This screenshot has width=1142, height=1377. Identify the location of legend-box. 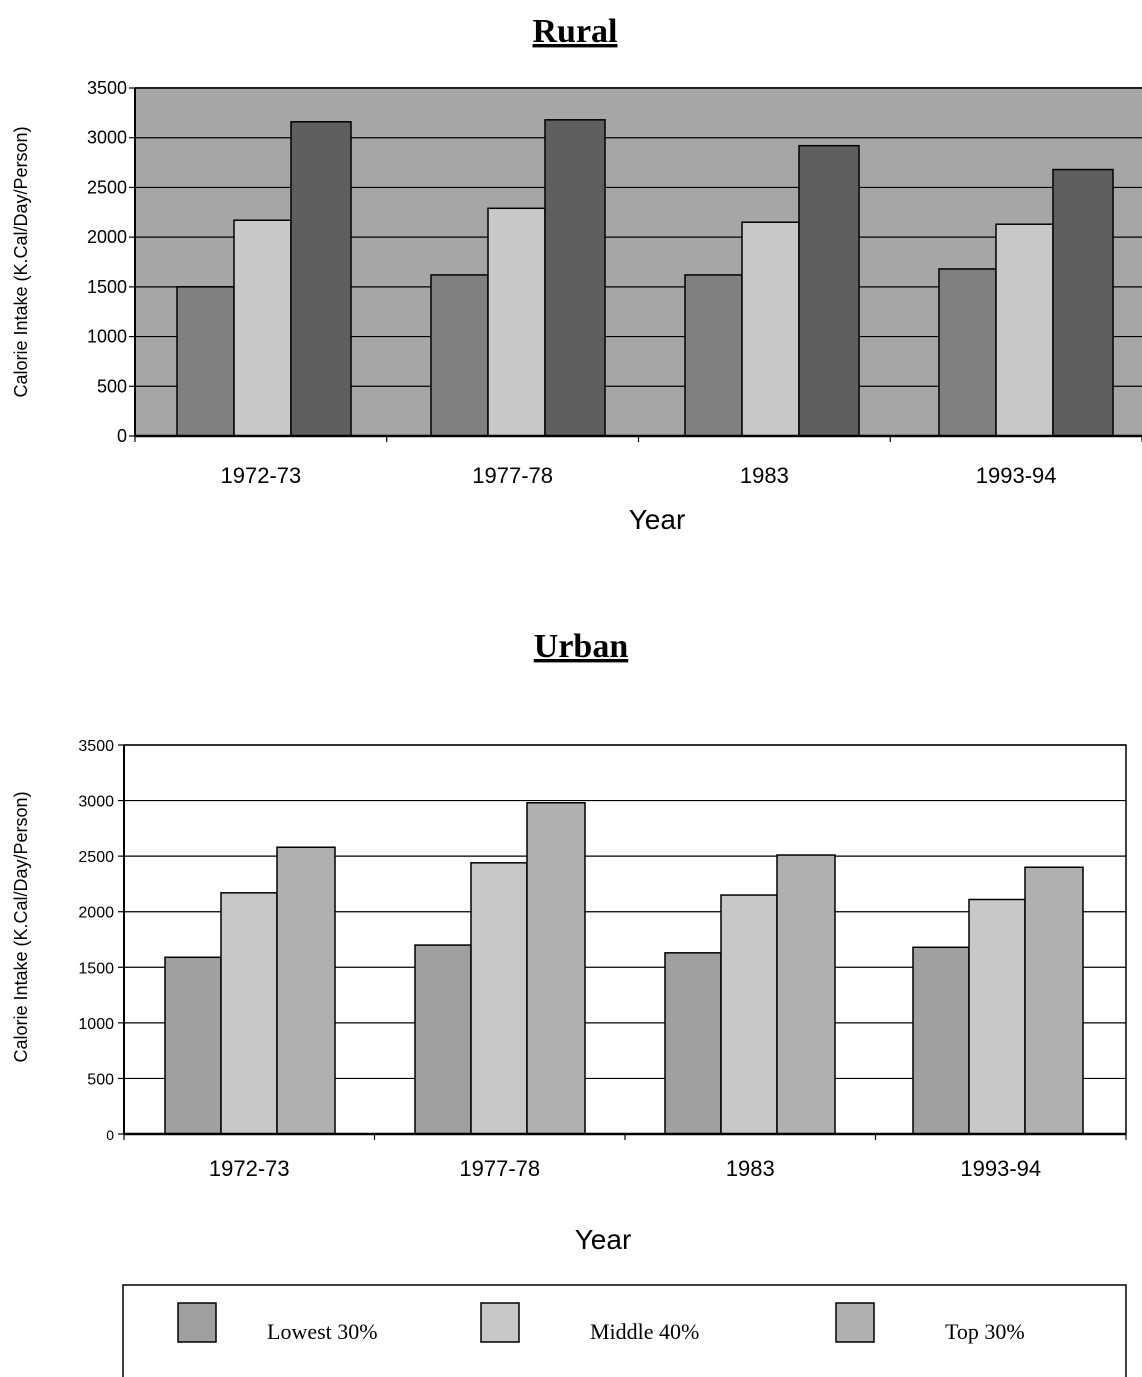
(624, 1330).